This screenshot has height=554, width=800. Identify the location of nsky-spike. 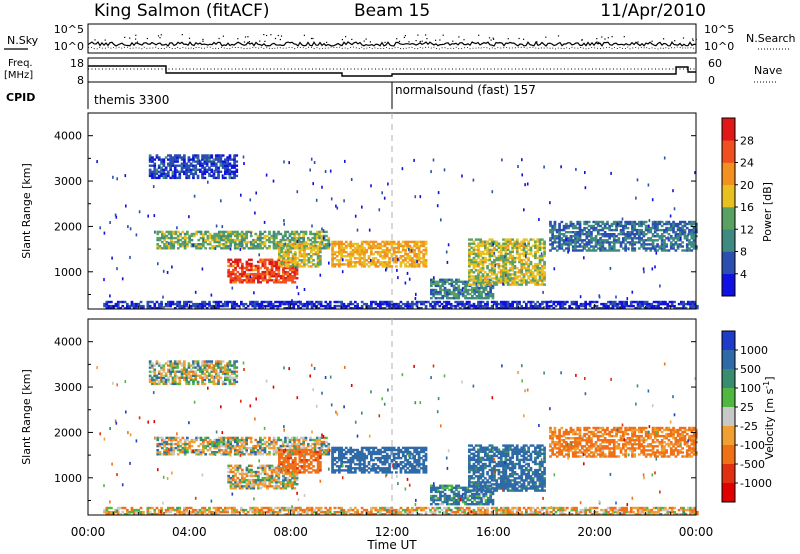
(399, 41).